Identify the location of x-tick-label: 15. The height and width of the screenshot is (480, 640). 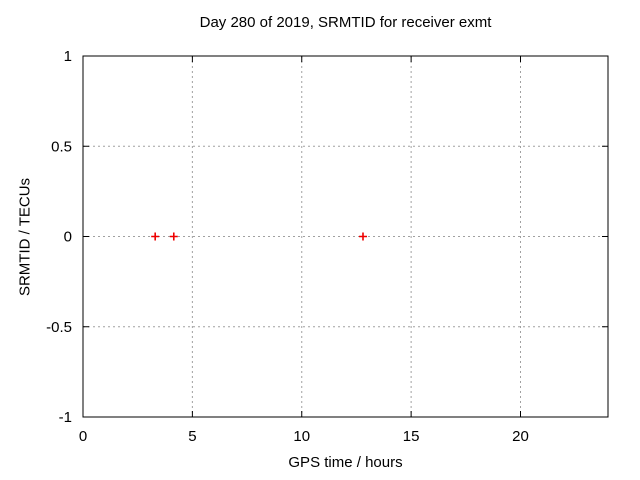
(411, 436).